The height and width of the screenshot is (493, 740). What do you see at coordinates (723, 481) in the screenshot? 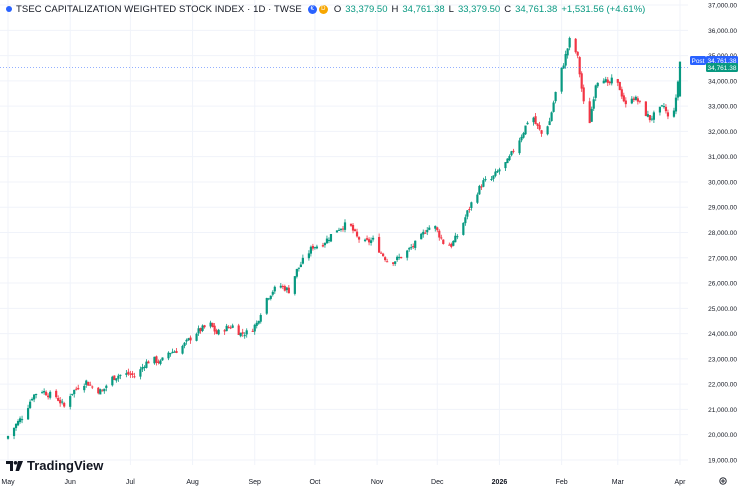
I see `gear-icon` at bounding box center [723, 481].